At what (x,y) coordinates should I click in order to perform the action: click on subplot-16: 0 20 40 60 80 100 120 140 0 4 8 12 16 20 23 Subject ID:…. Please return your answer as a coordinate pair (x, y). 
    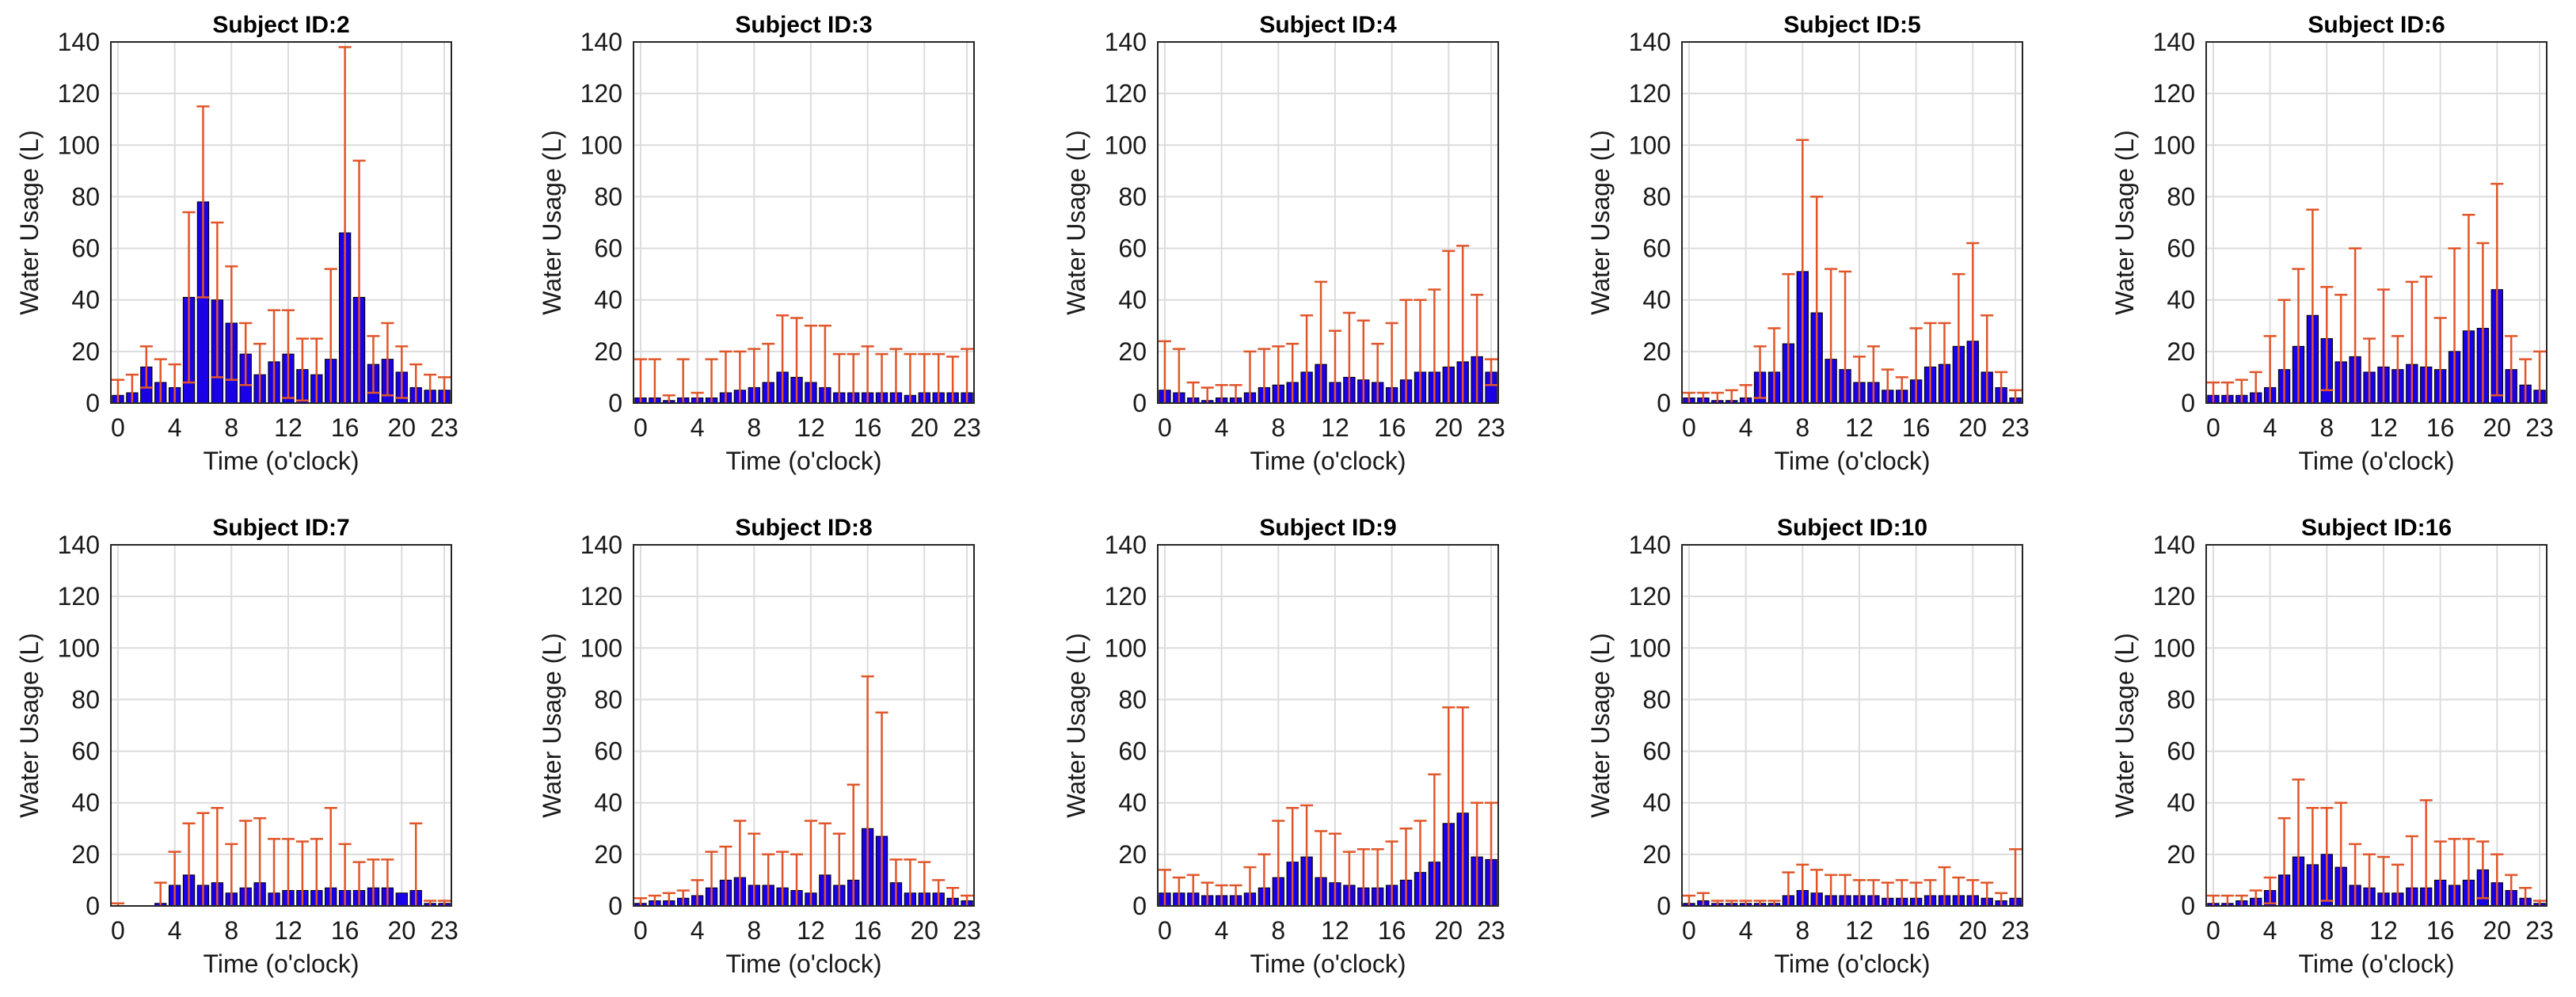
    Looking at the image, I should click on (2332, 746).